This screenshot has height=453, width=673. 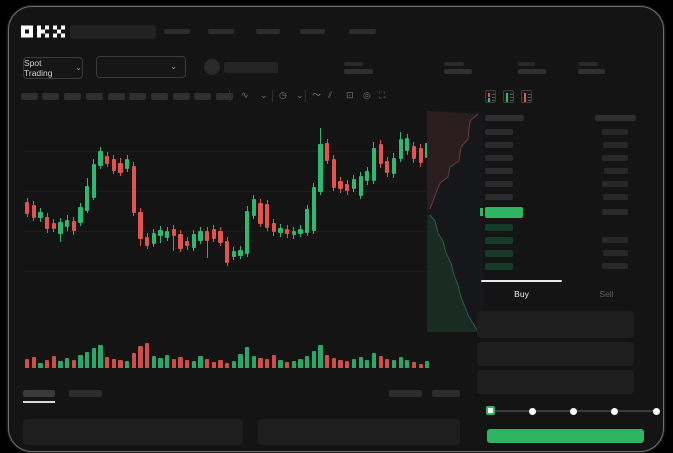 I want to click on fullscreen-icon: ⛶, so click(x=382, y=95).